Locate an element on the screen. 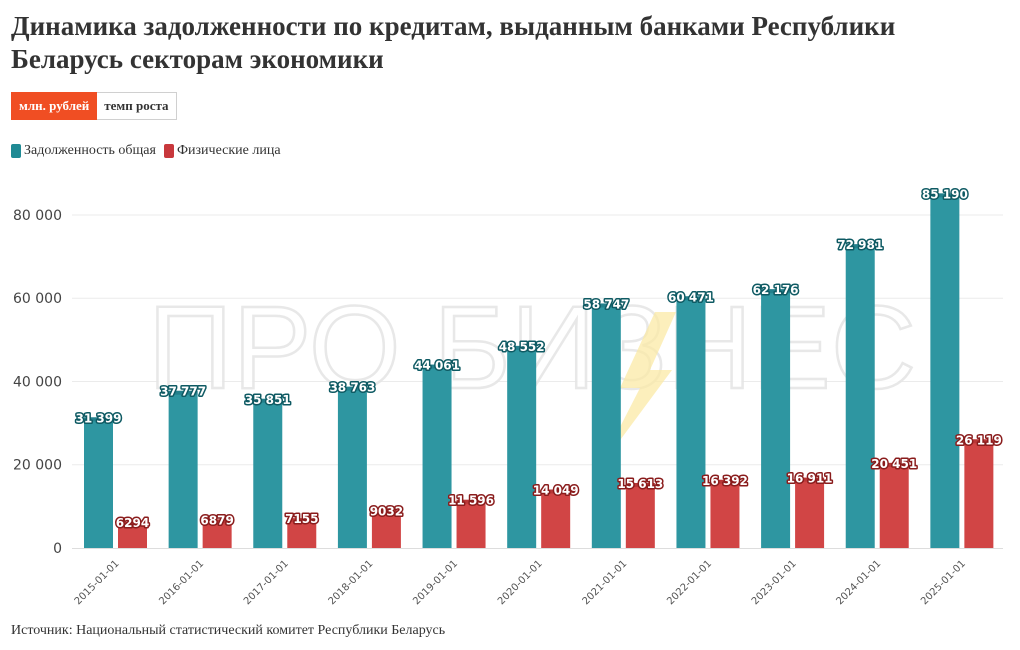 This screenshot has height=650, width=1020. data-label-individuals: 11 596 is located at coordinates (471, 501).